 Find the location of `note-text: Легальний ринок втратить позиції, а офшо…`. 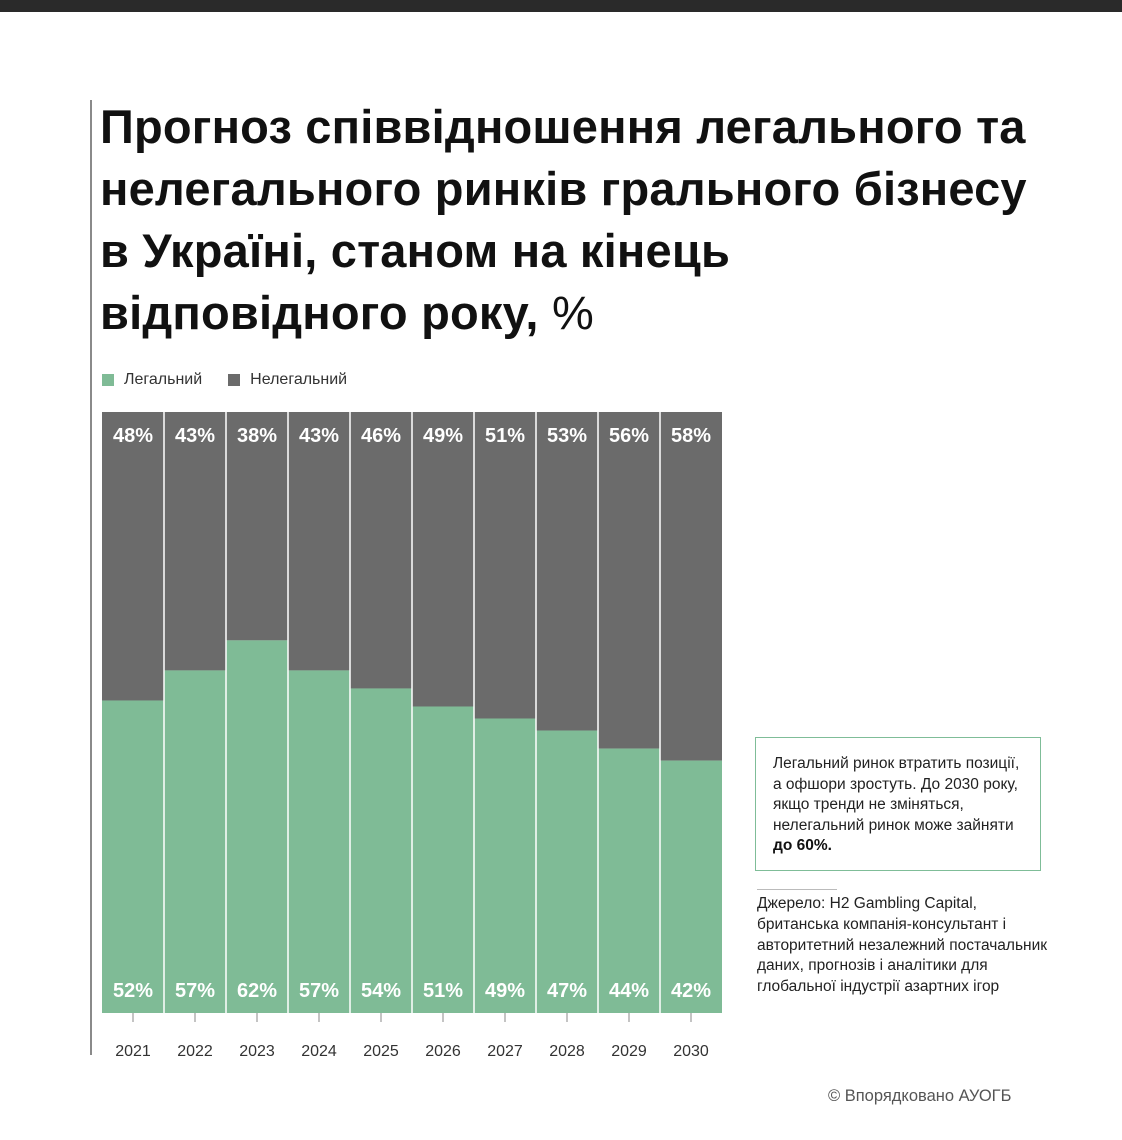

note-text: Легальний ринок втратить позиції, а офшо… is located at coordinates (896, 794).